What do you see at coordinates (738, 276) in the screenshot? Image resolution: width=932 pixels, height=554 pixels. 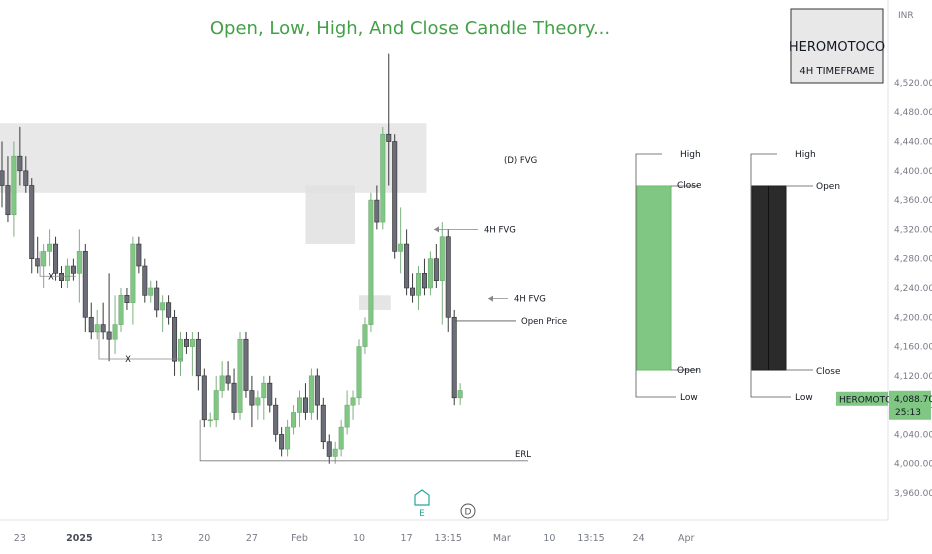 I see `legend-candles: High Low Close Open High Low Open Close` at bounding box center [738, 276].